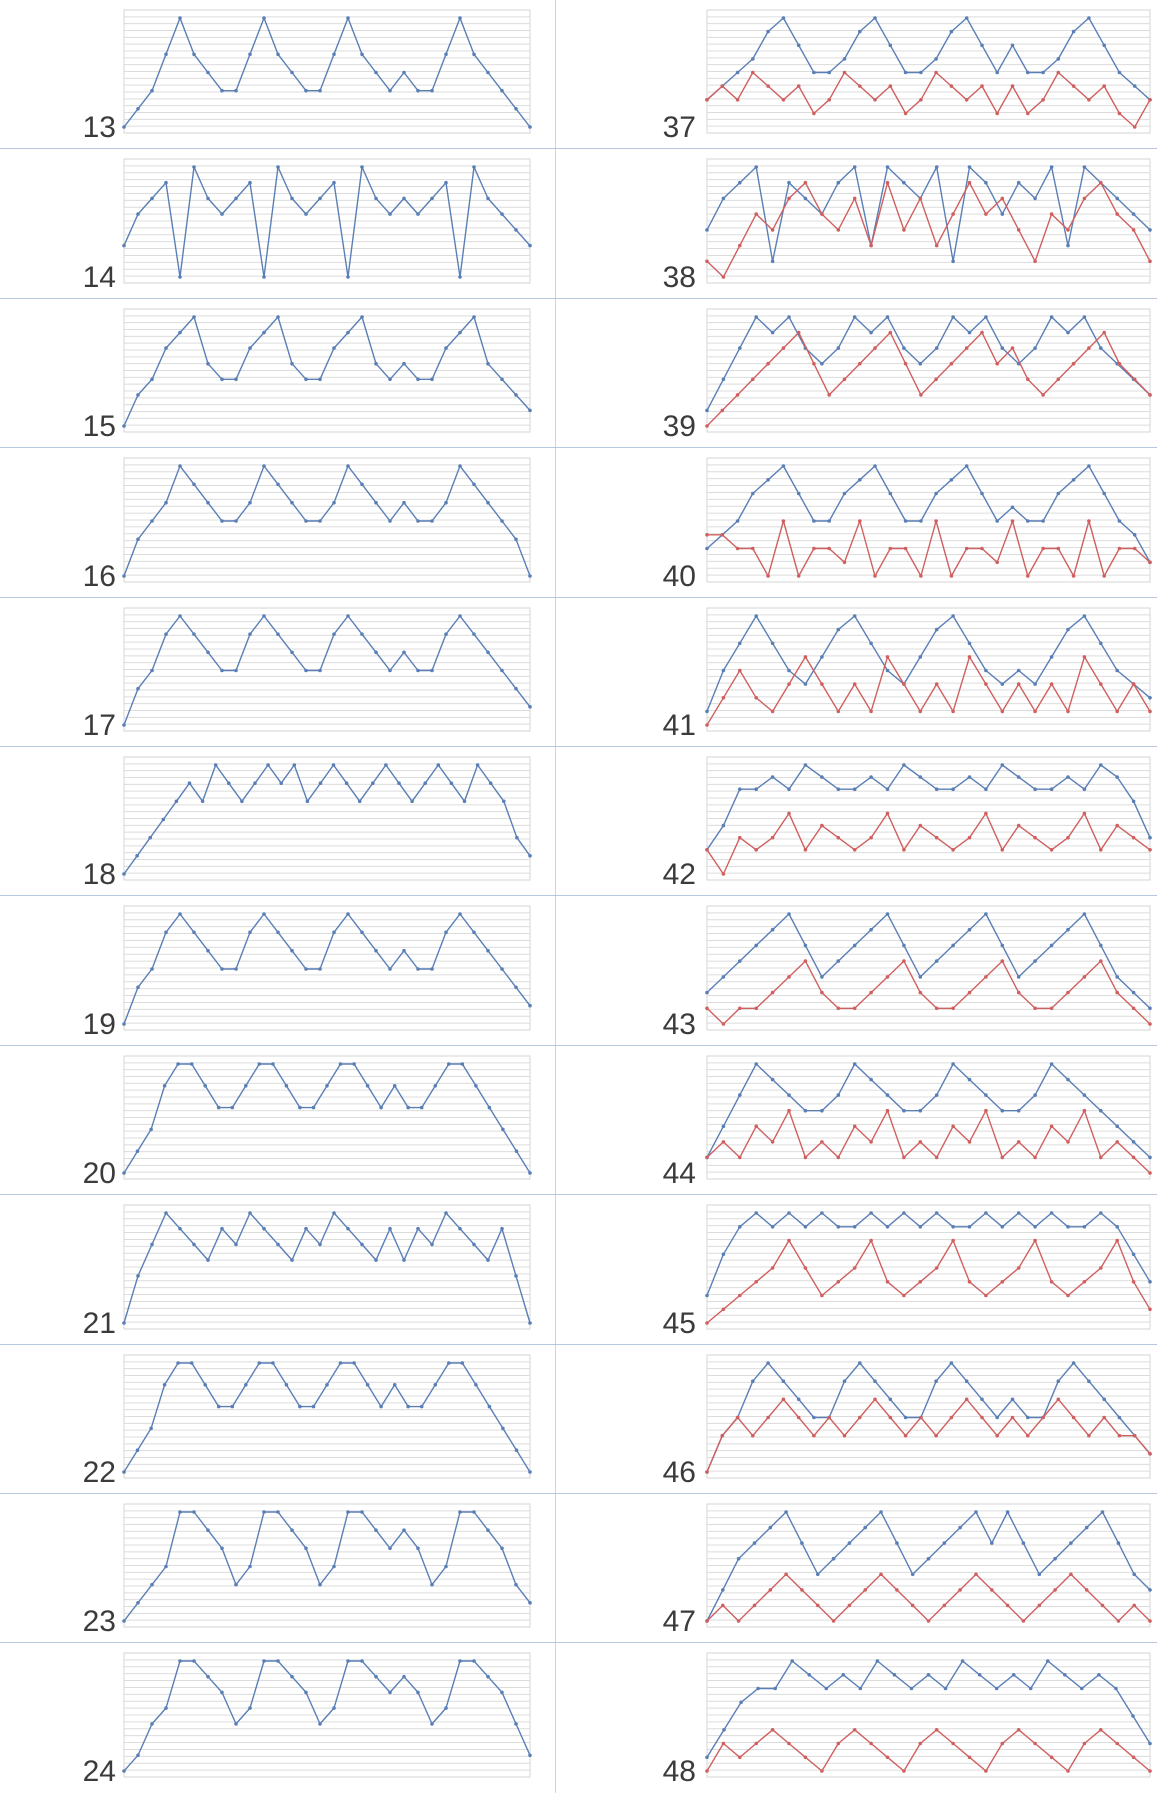 The height and width of the screenshot is (1793, 1157). I want to click on sparkline-row-16: 16, so click(277, 523).